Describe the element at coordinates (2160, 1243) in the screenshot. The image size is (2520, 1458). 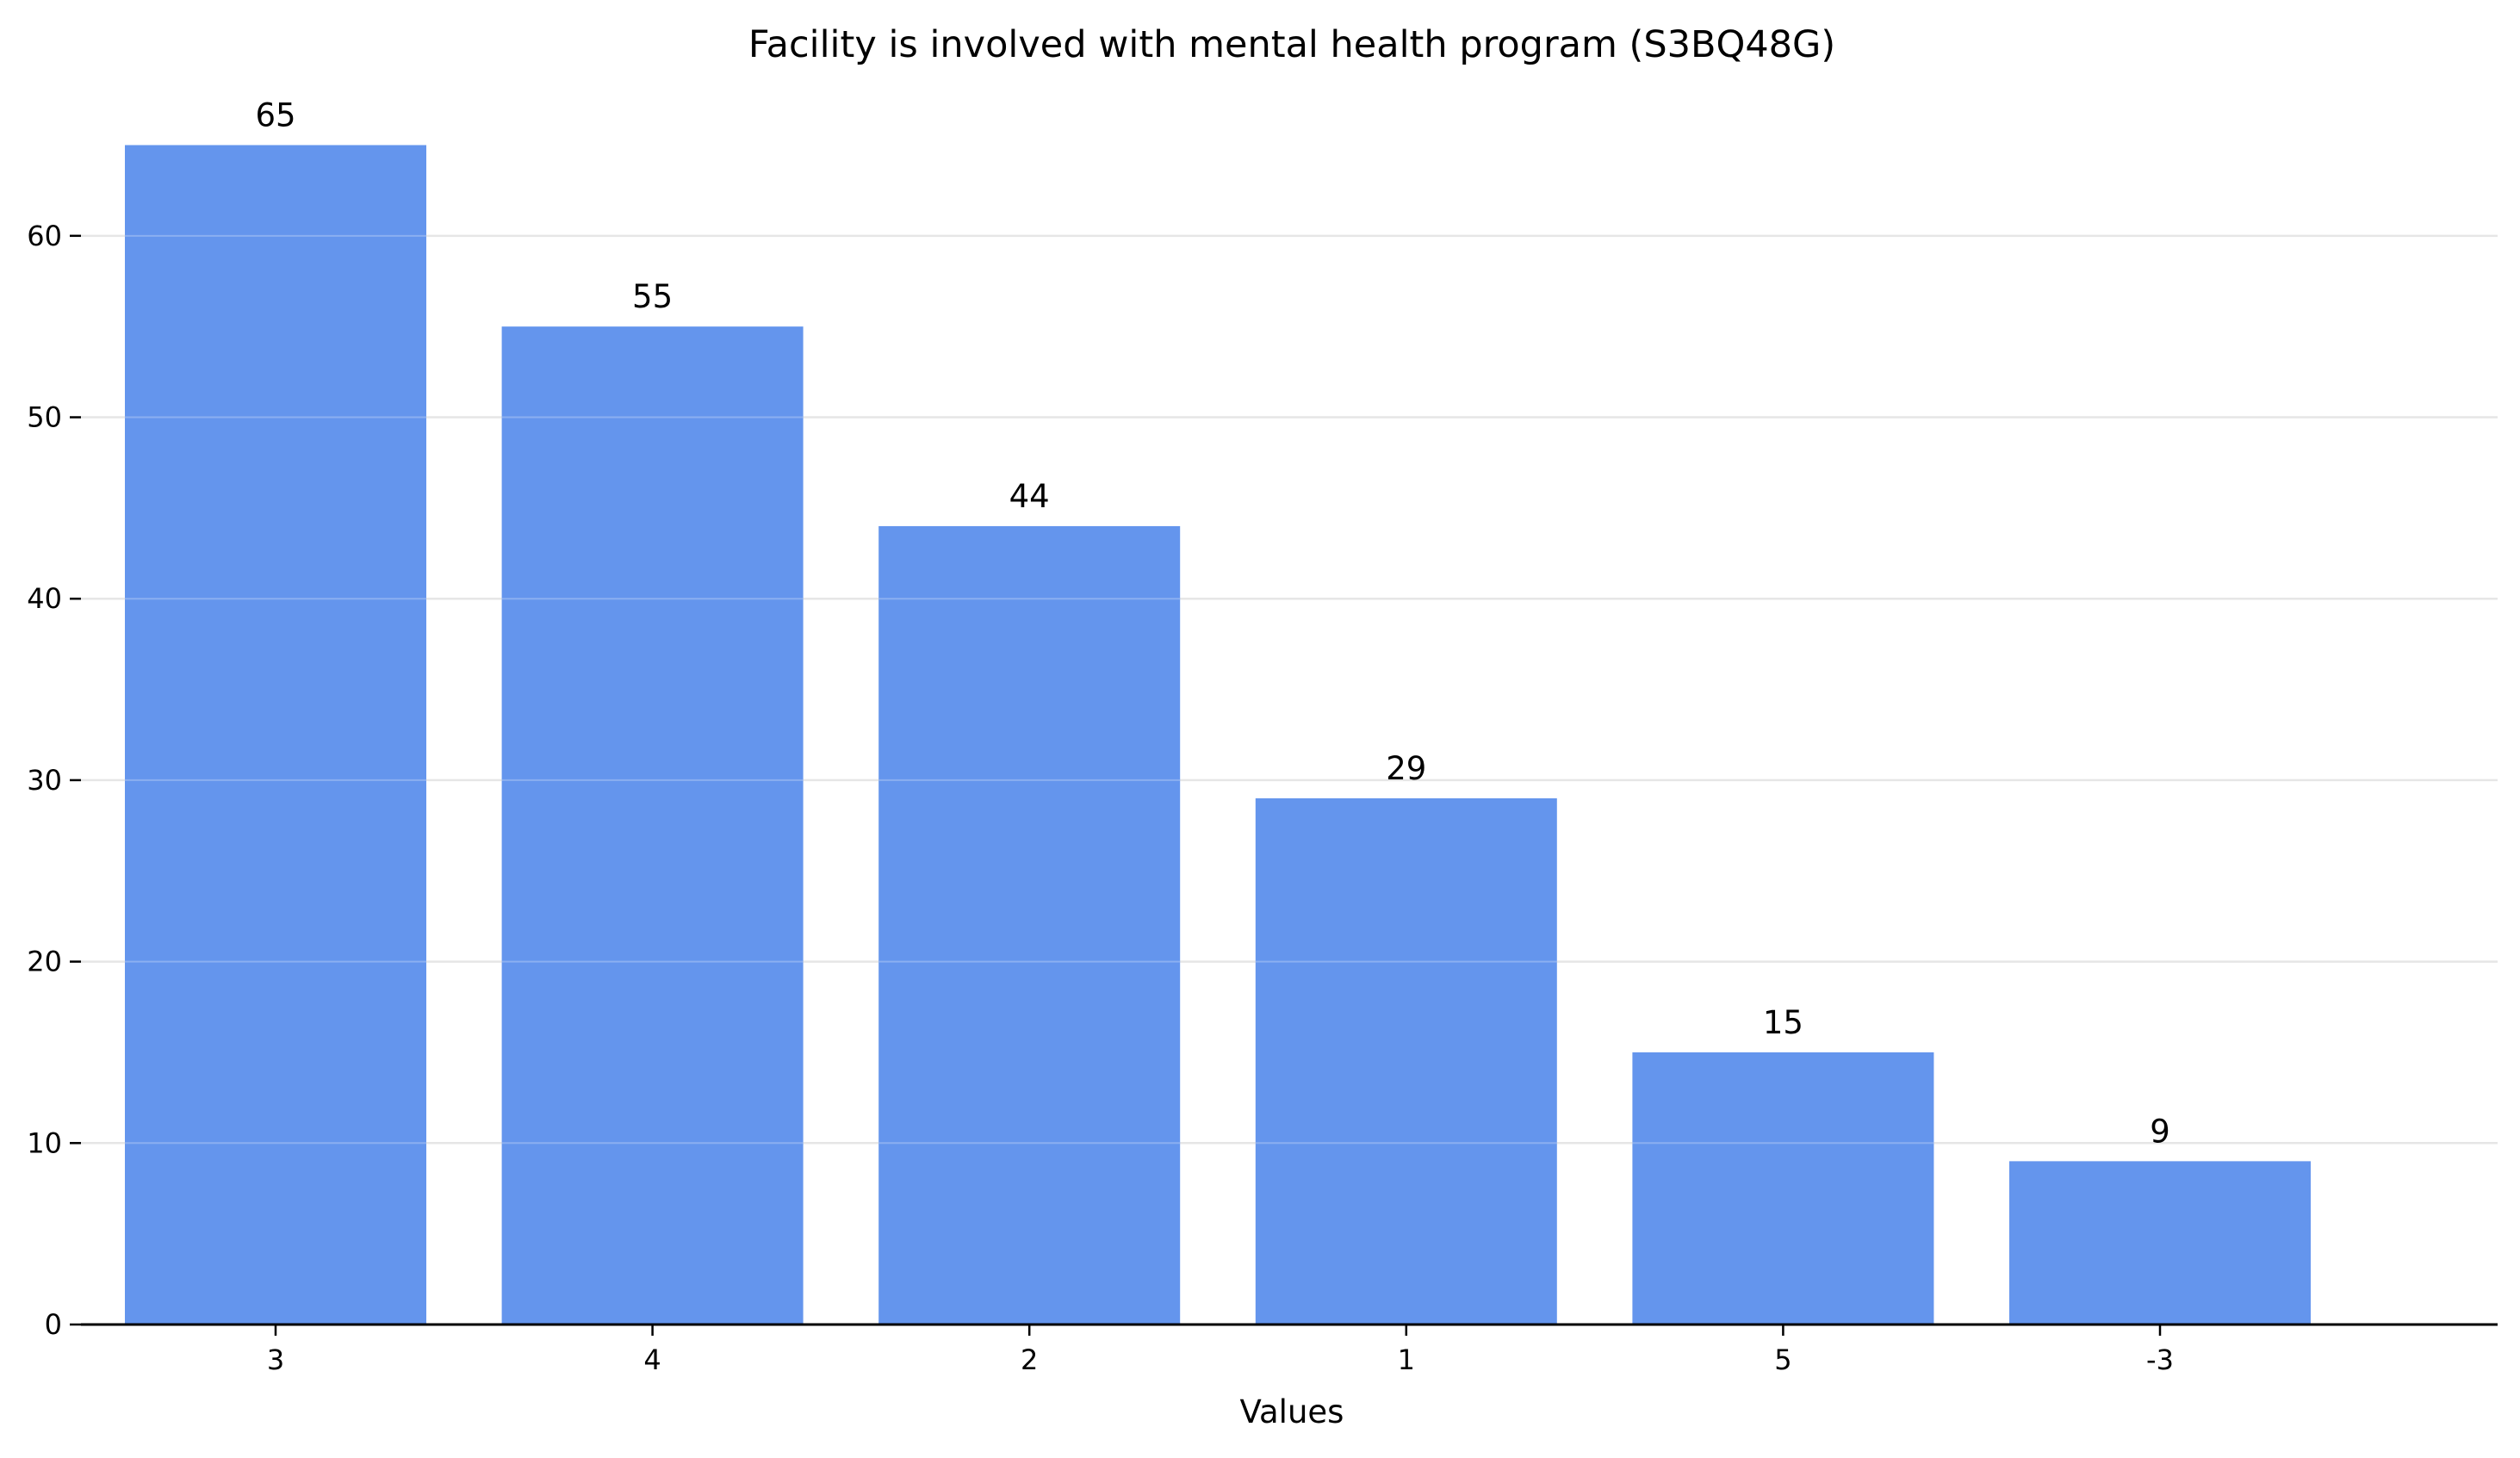
I see `bar--3` at that location.